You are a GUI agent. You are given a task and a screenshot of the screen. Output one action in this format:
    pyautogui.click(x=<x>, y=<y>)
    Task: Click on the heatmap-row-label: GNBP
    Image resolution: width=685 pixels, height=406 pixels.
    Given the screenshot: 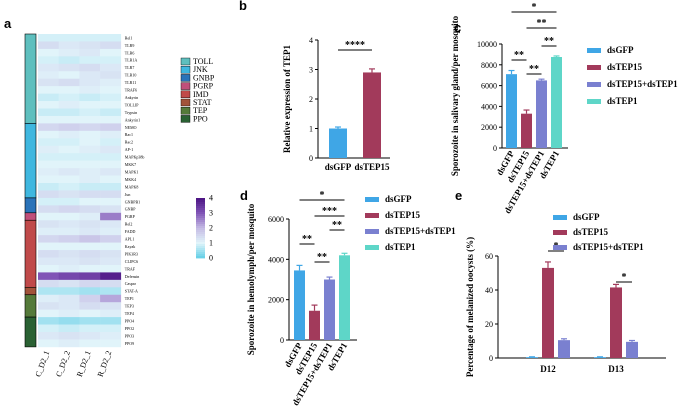 What is the action you would take?
    pyautogui.click(x=130, y=209)
    